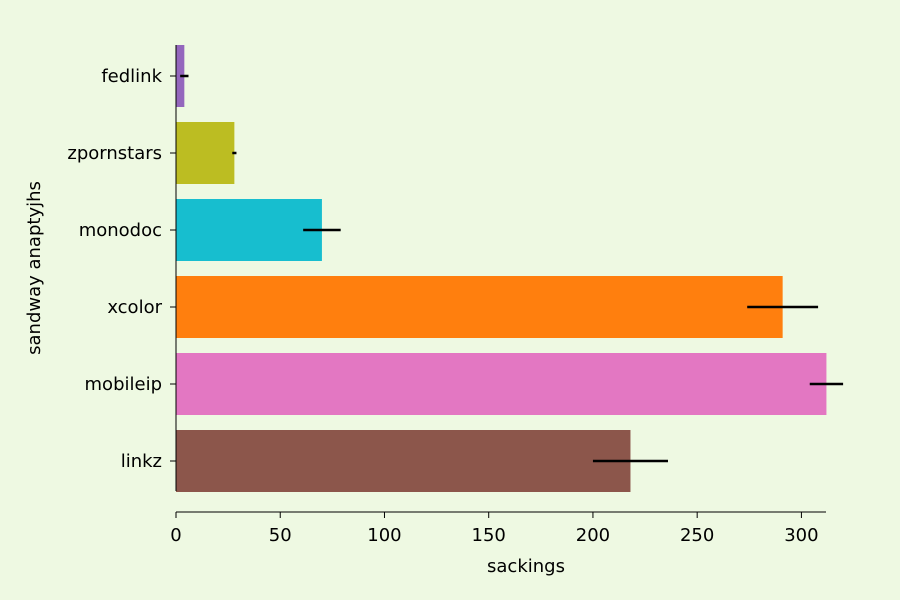  What do you see at coordinates (280, 535) in the screenshot?
I see `x-tick-label: 50` at bounding box center [280, 535].